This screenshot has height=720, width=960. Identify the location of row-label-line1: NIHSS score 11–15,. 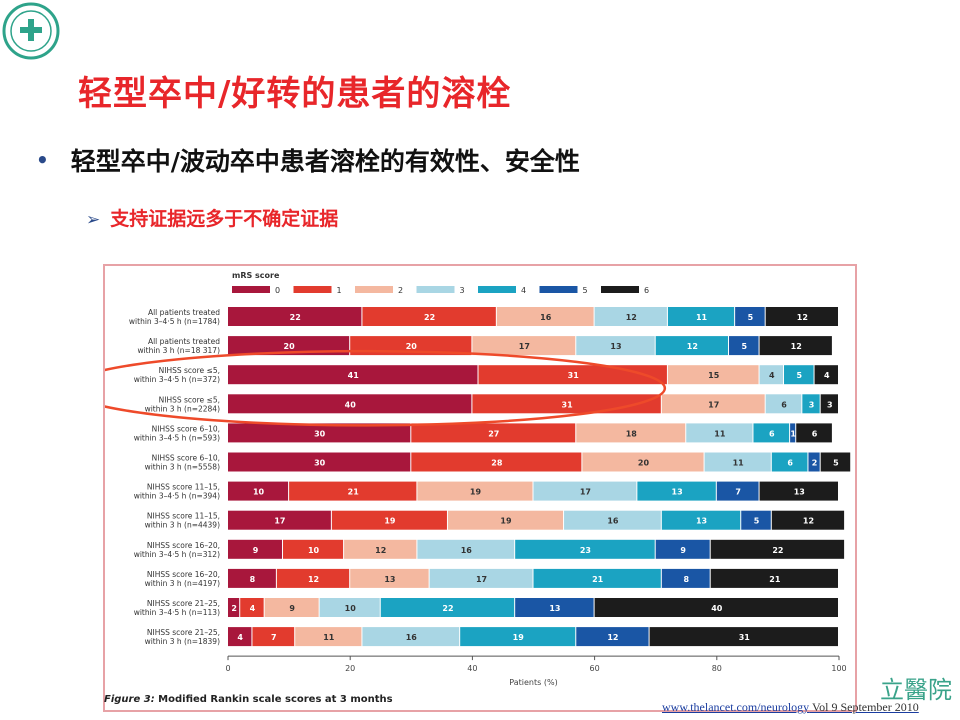
(183, 516).